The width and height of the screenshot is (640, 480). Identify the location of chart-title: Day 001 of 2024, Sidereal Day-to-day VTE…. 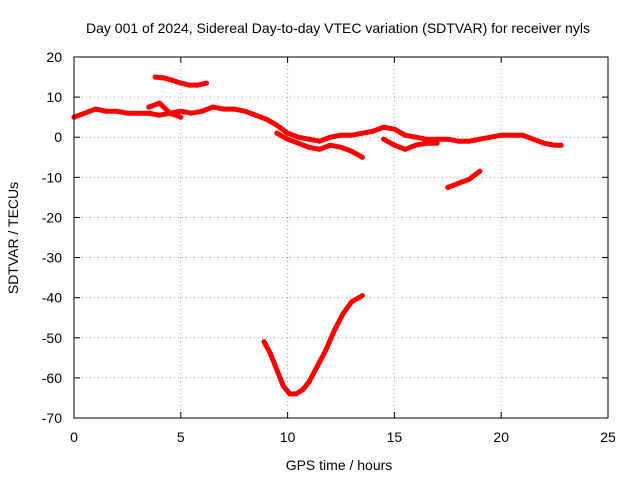
(338, 28).